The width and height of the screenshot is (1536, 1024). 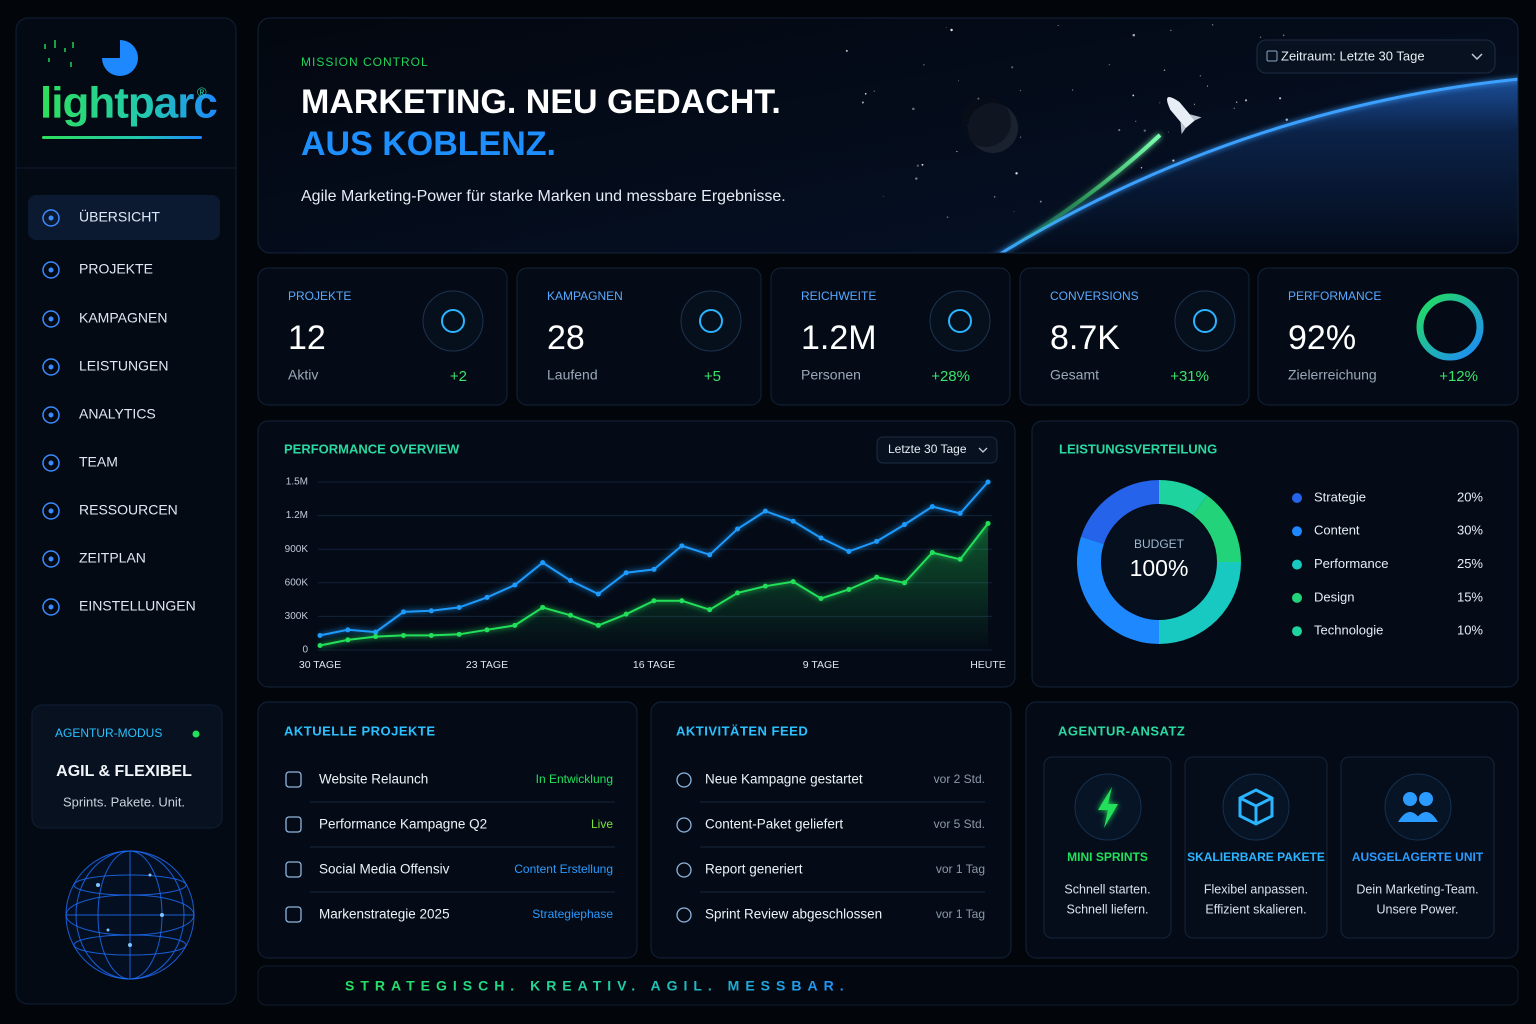 I want to click on kpi-ring, so click(x=1450, y=327).